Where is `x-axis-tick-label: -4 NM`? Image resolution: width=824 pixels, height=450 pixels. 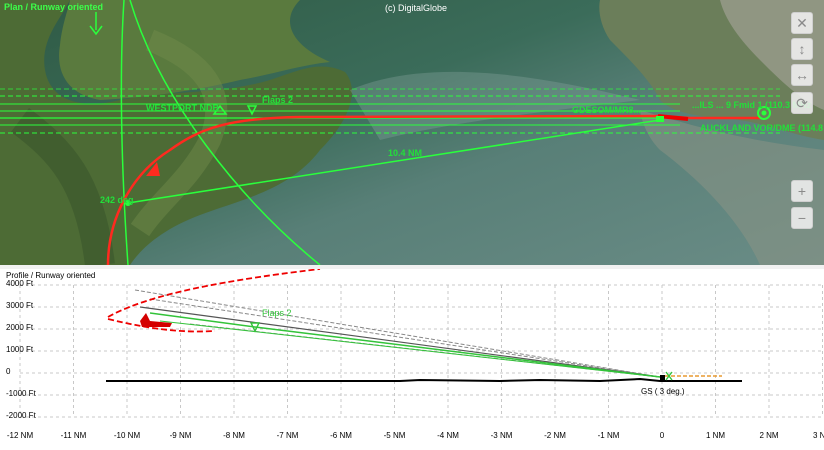 x-axis-tick-label: -4 NM is located at coordinates (448, 435).